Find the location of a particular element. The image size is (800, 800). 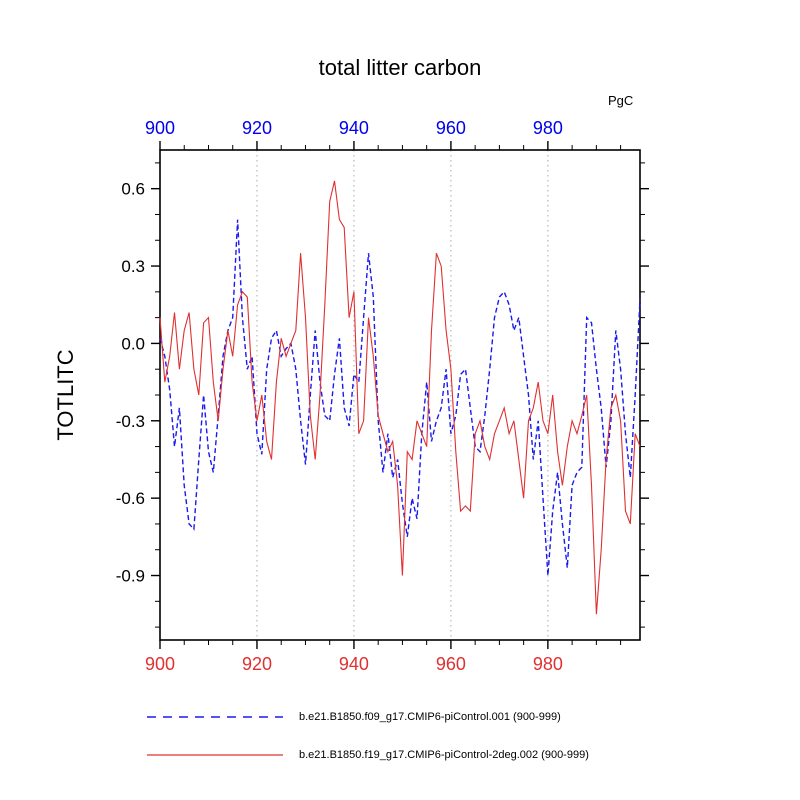

units-label: PgC is located at coordinates (621, 100).